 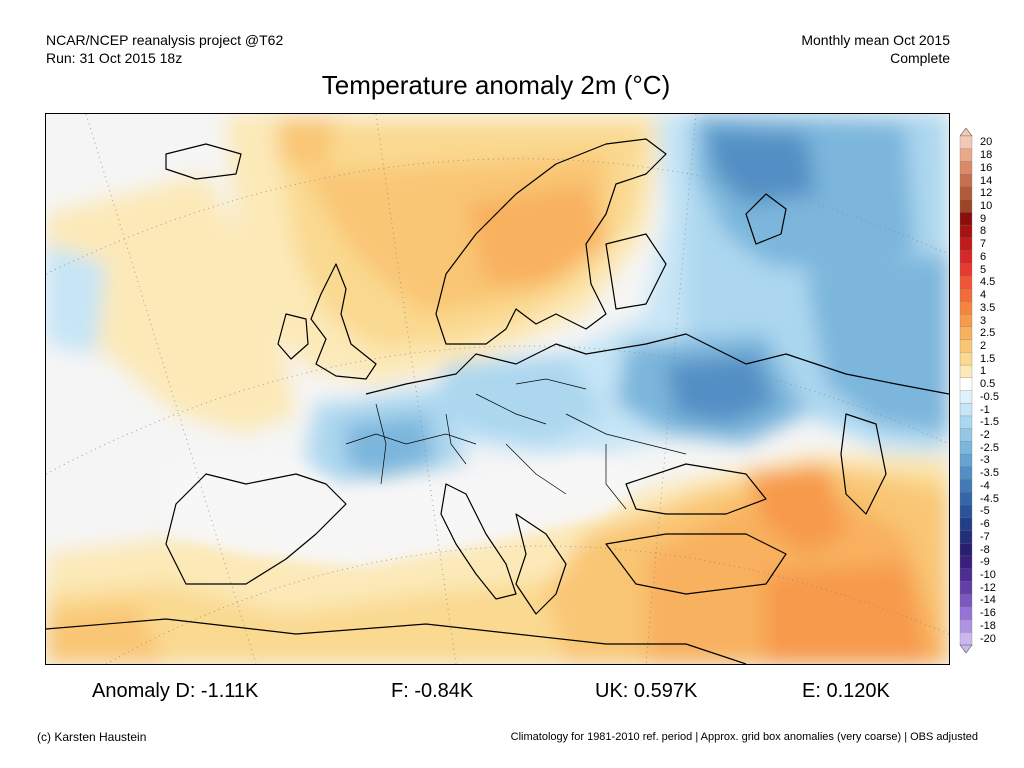 I want to click on legend-label: -4.5, so click(x=989, y=498).